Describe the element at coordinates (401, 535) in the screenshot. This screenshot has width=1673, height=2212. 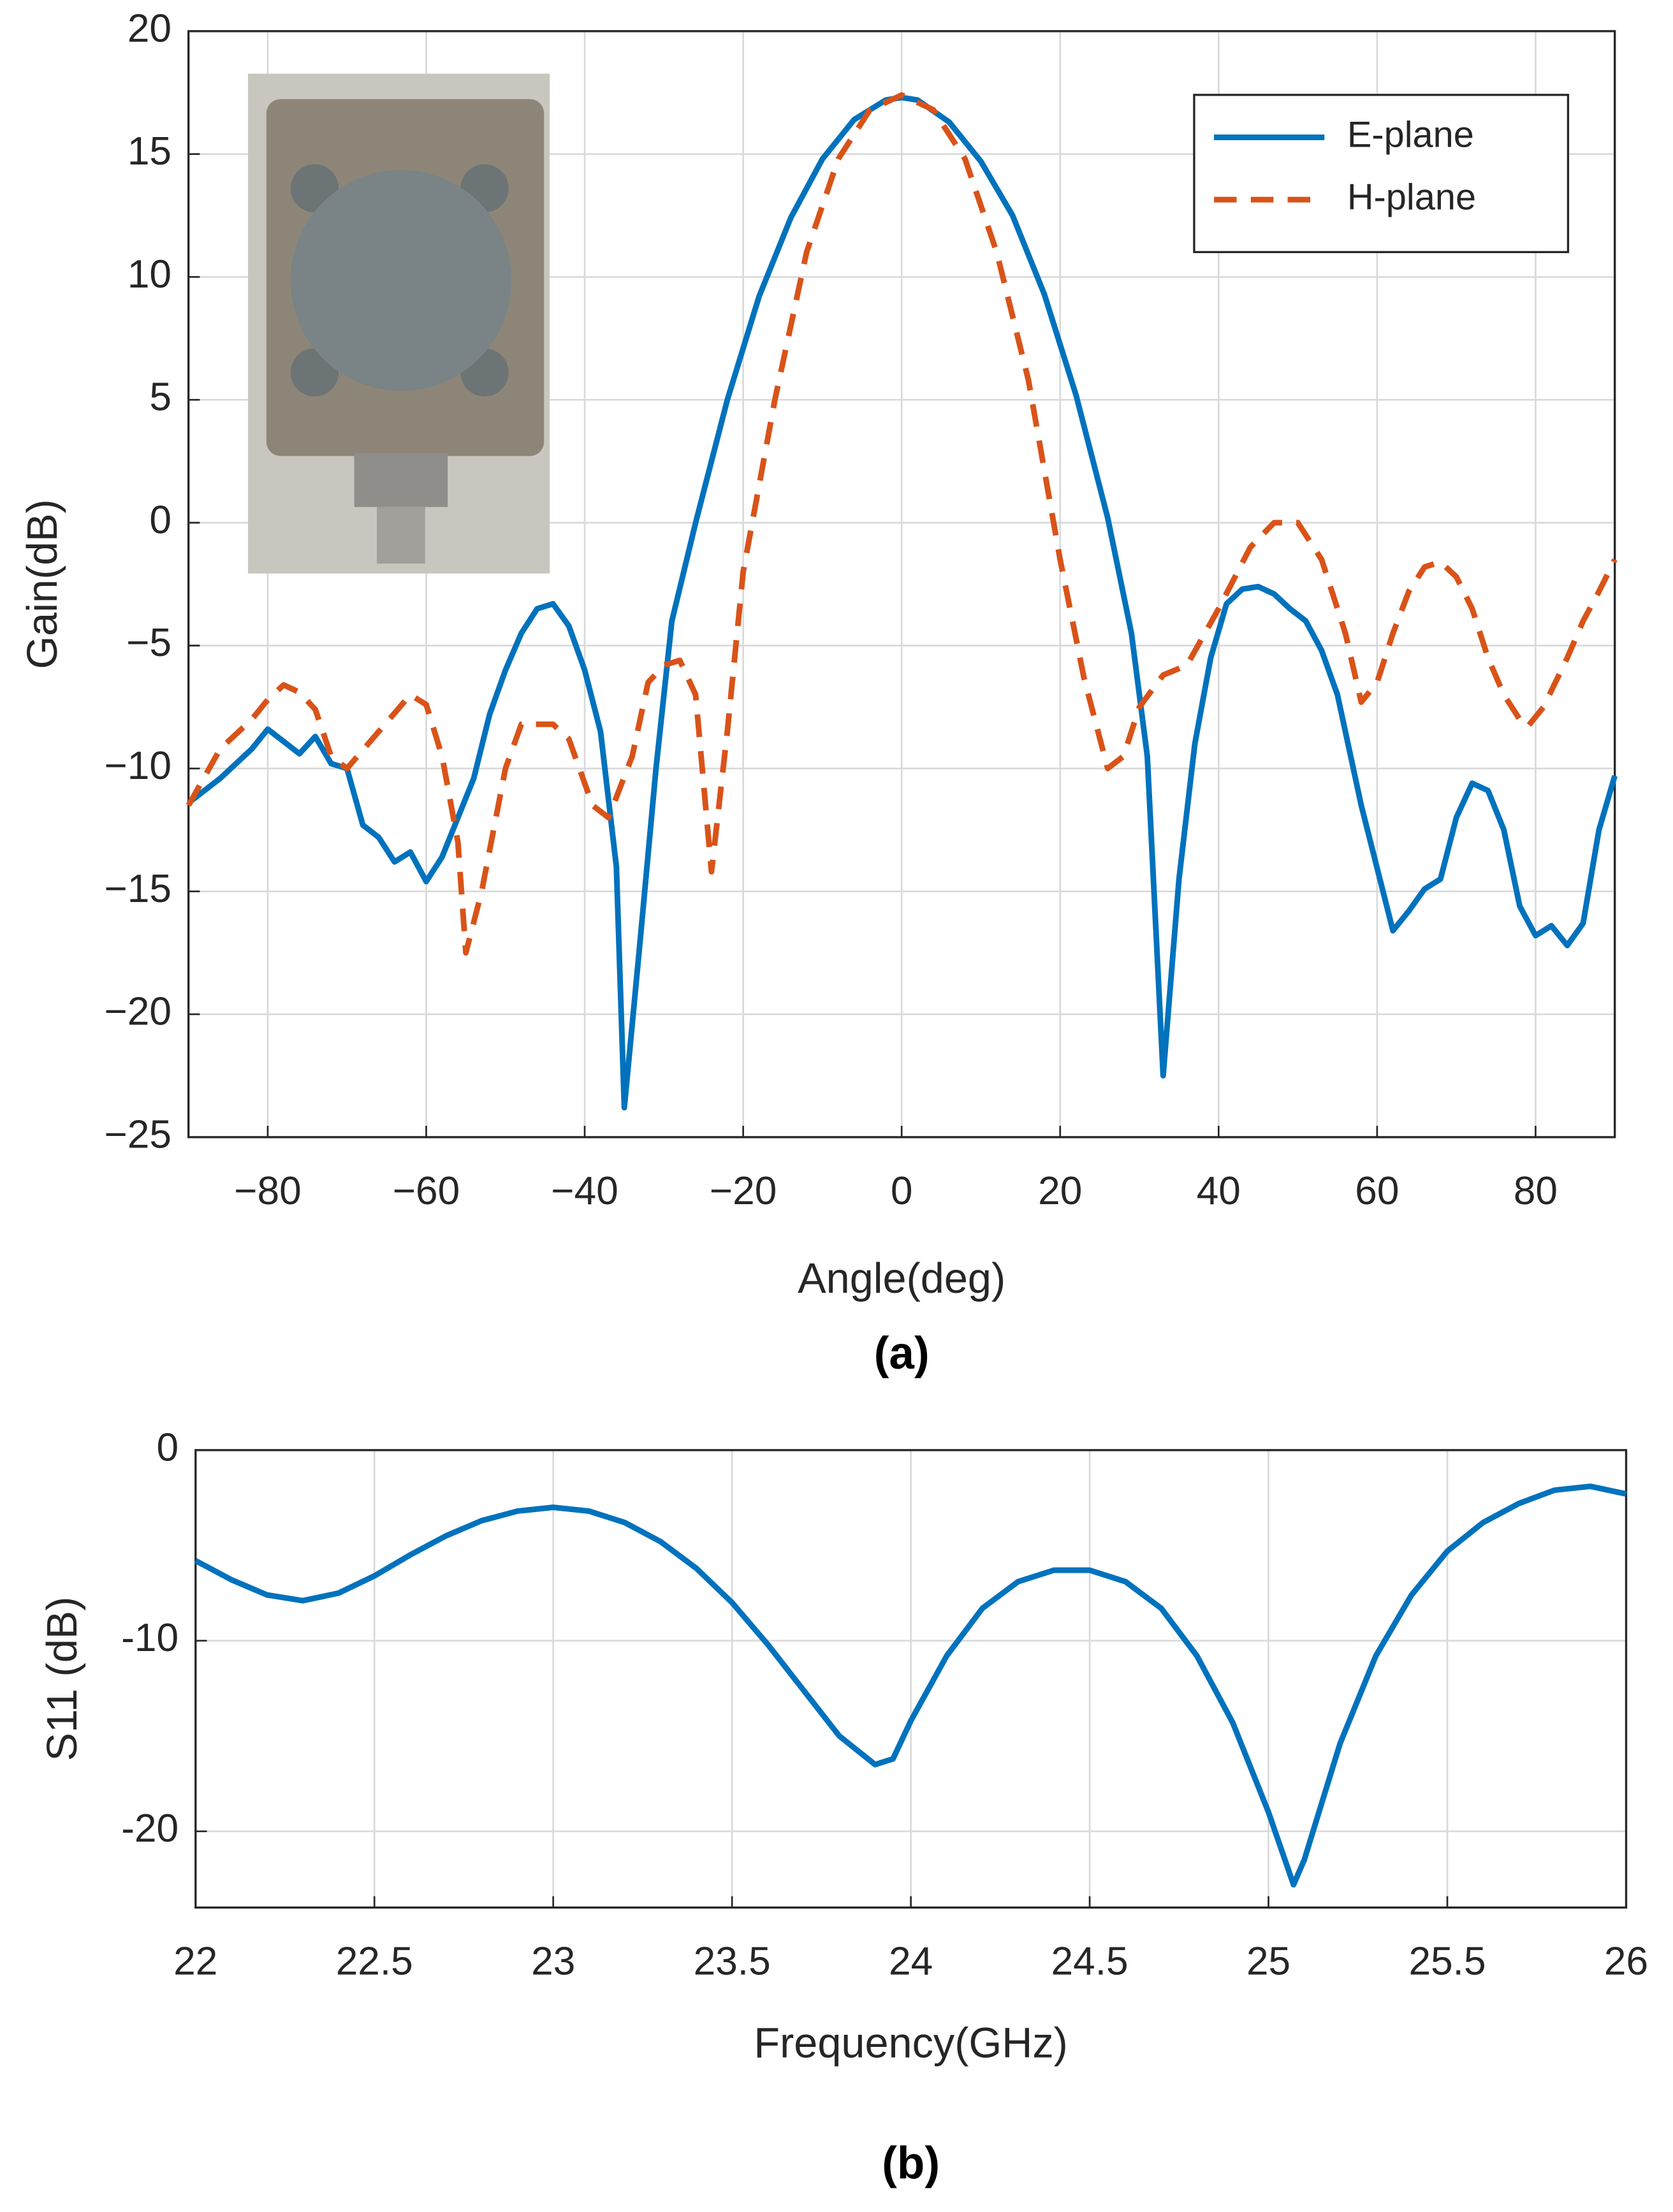
I see `photo-connector-pin` at that location.